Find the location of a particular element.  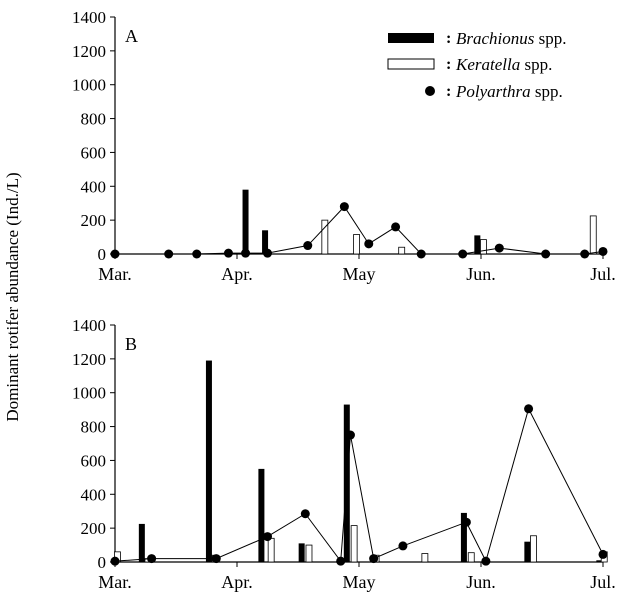

panel-label: A is located at coordinates (131, 36).